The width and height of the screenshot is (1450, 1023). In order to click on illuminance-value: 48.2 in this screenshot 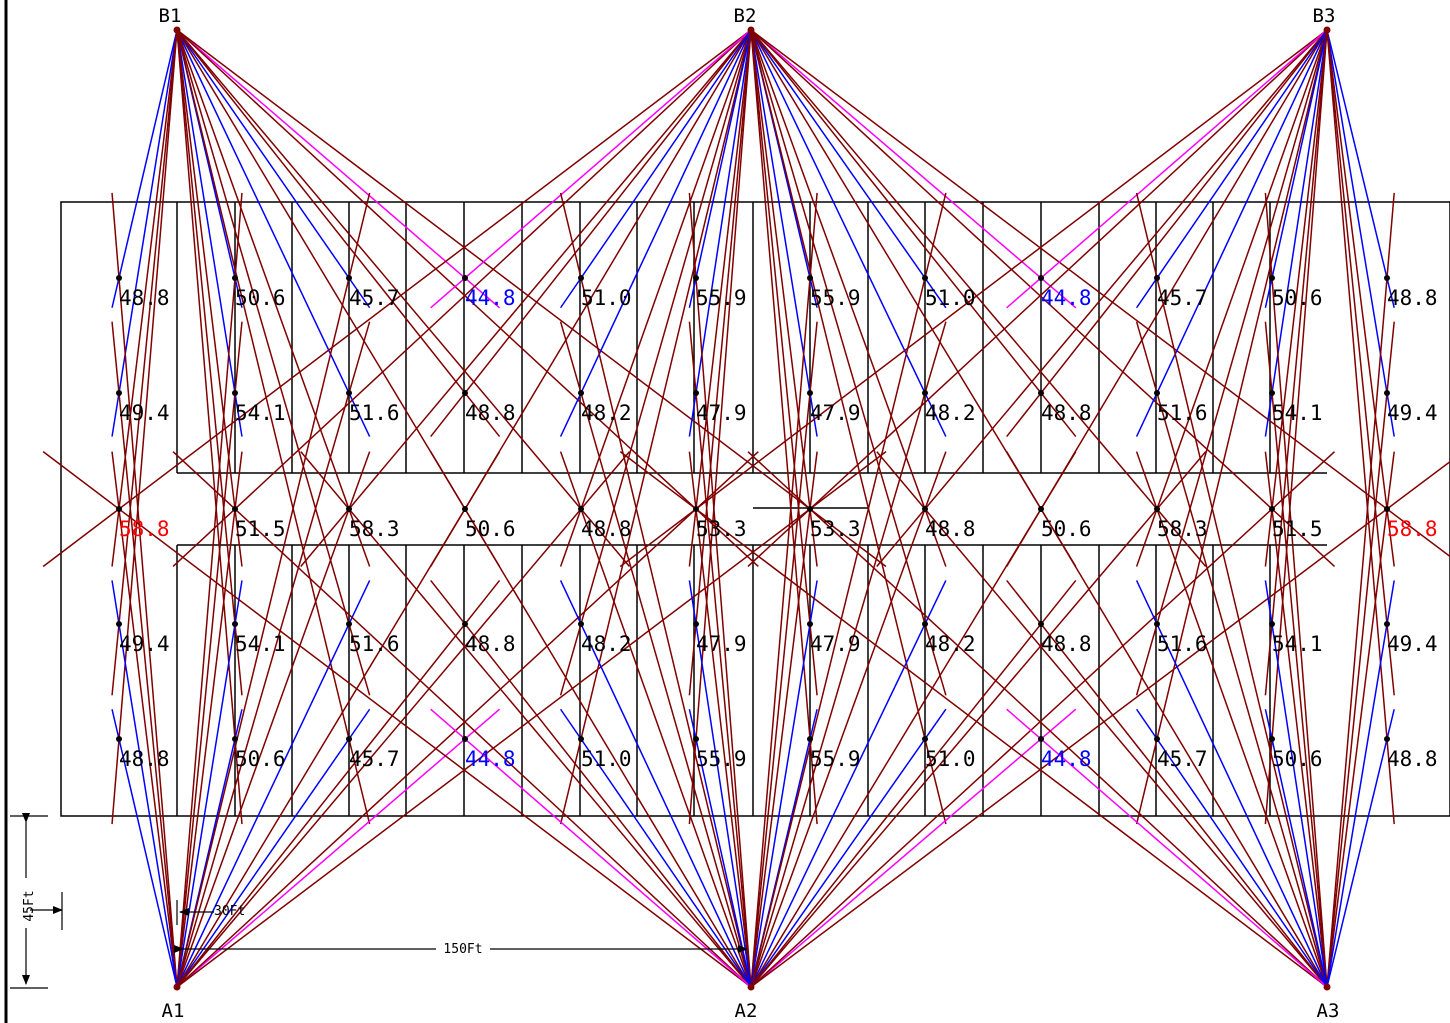, I will do `click(950, 644)`.